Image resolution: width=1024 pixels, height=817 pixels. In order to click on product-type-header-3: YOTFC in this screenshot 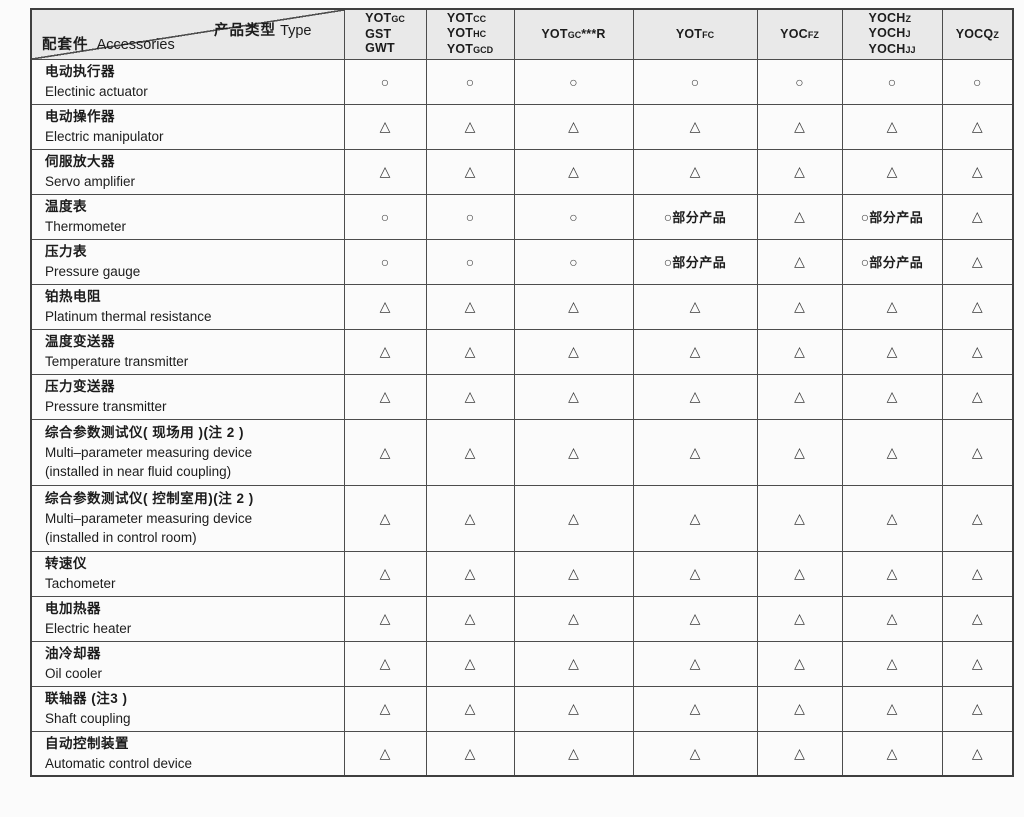, I will do `click(695, 34)`.